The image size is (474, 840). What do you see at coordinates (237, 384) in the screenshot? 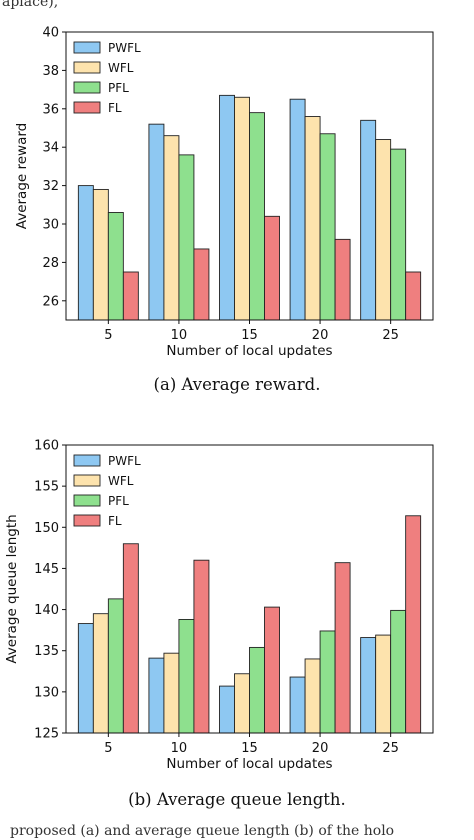
I see `caption-average-reward: (a) Average reward.` at bounding box center [237, 384].